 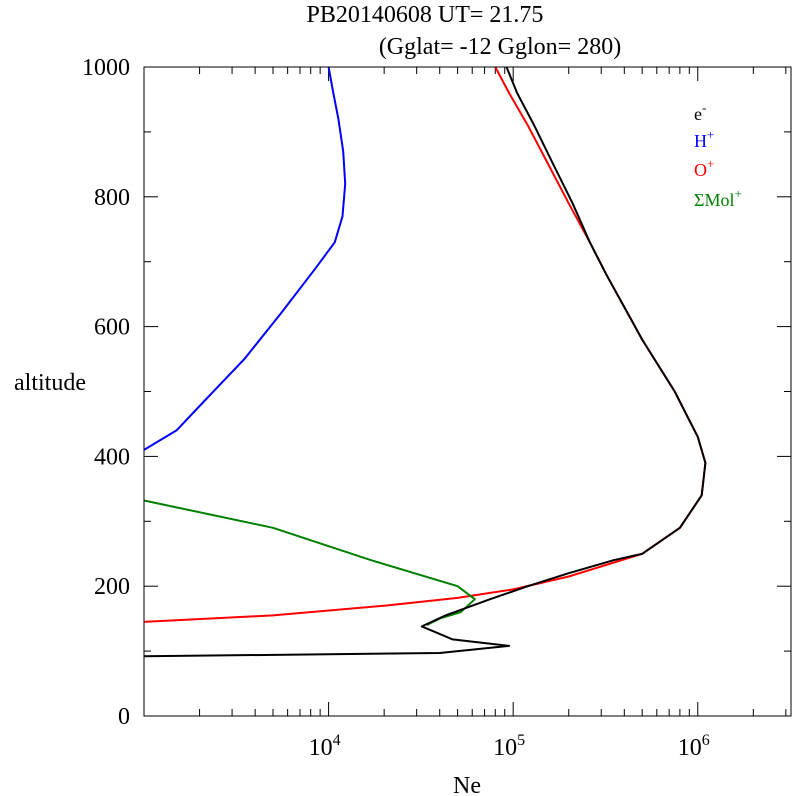 What do you see at coordinates (112, 198) in the screenshot?
I see `y-tick-label: 800` at bounding box center [112, 198].